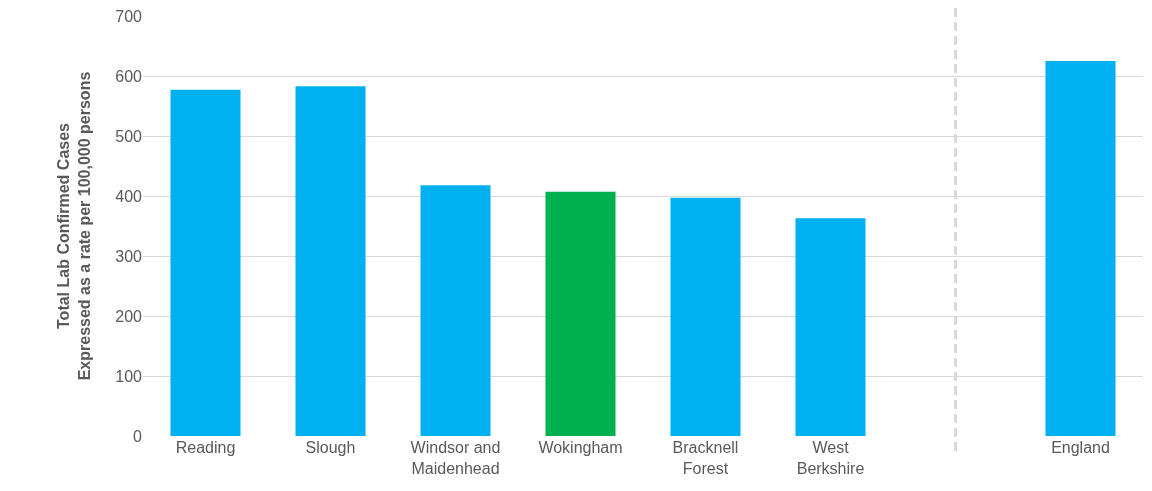 Image resolution: width=1152 pixels, height=491 pixels. I want to click on x-tick-label: Wokingham, so click(580, 447).